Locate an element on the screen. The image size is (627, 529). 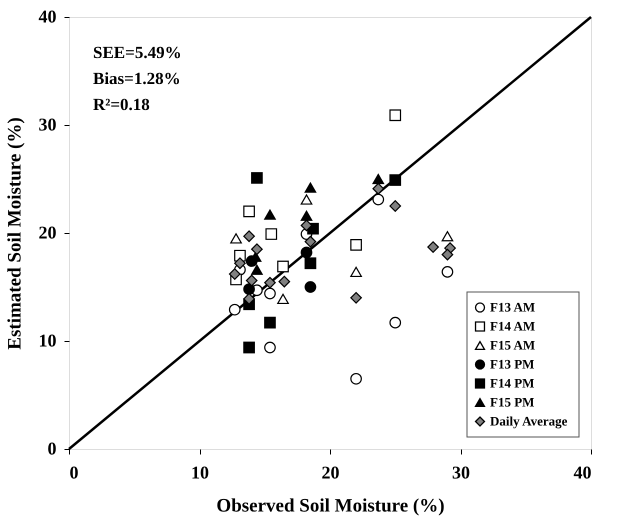
y-tick-label: 20 is located at coordinates (47, 232).